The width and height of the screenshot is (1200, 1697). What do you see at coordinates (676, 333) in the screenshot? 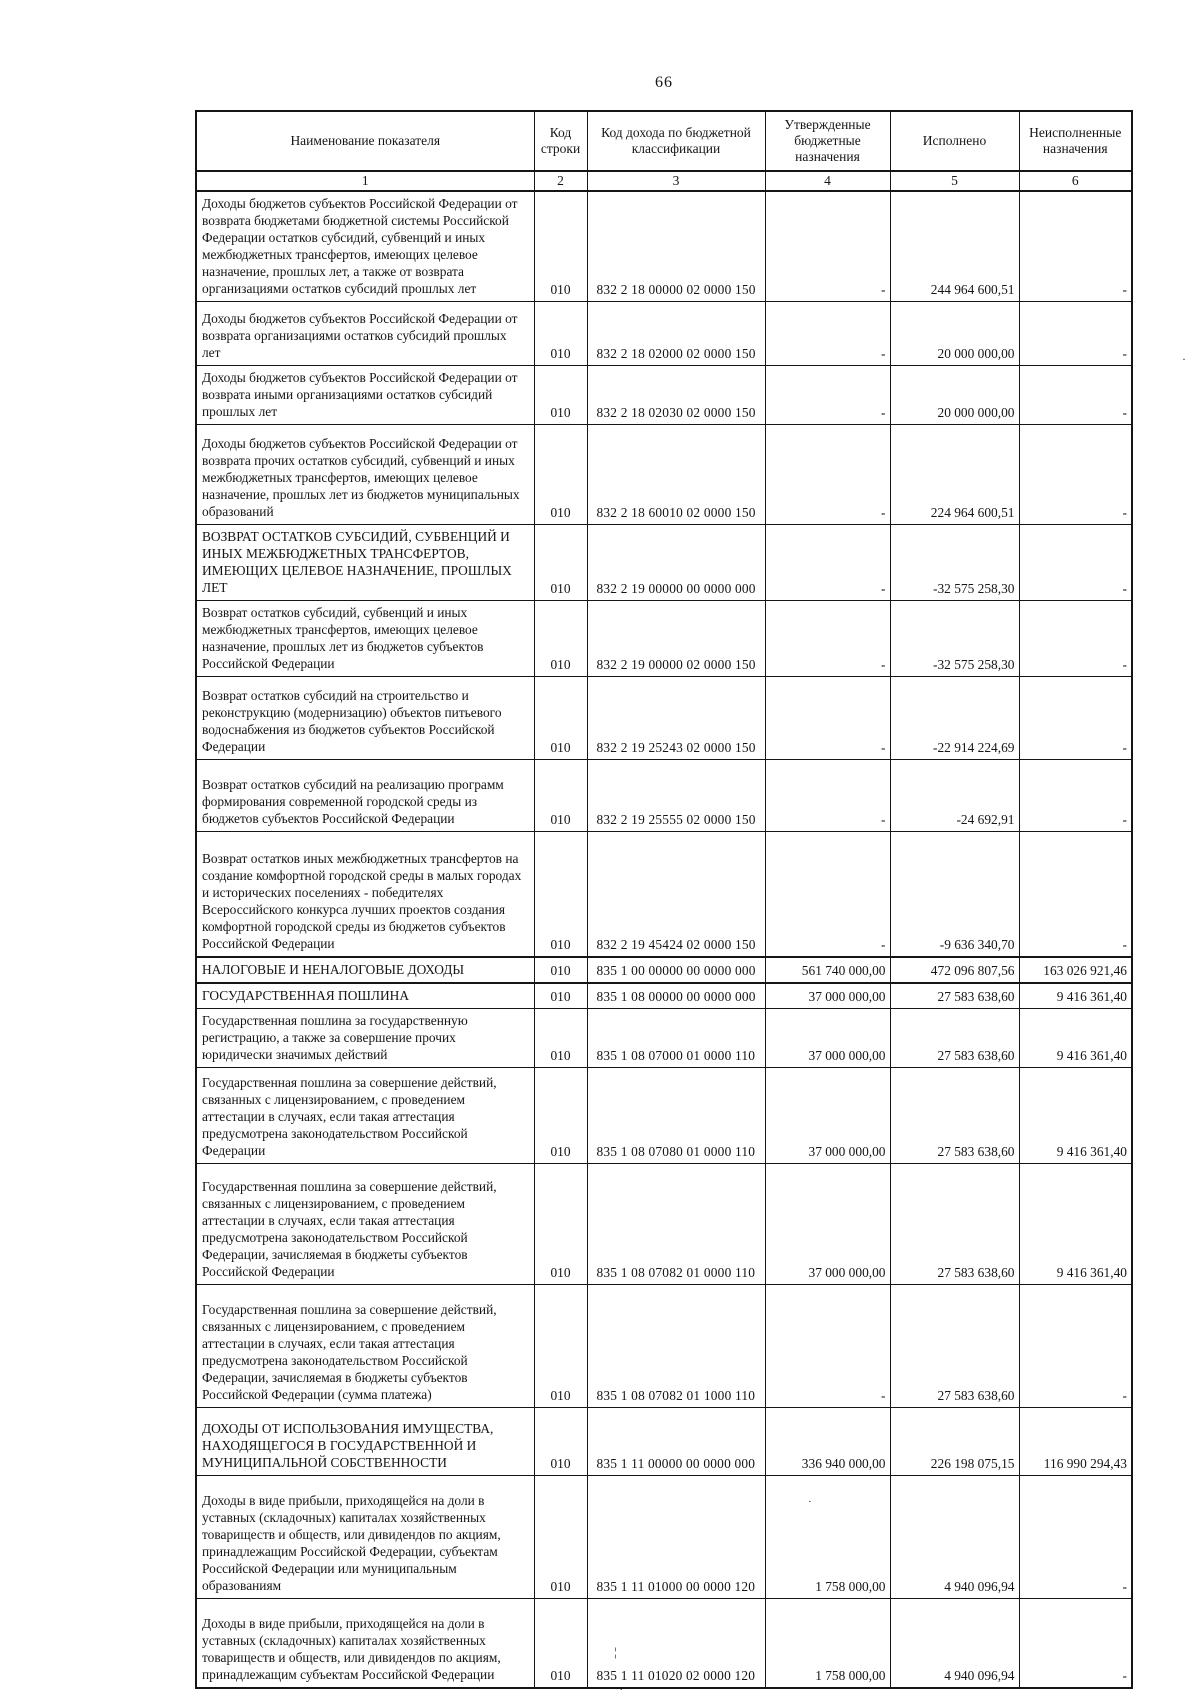
I see `row-classification-code: 832 2 18 02000 02 0000 150` at bounding box center [676, 333].